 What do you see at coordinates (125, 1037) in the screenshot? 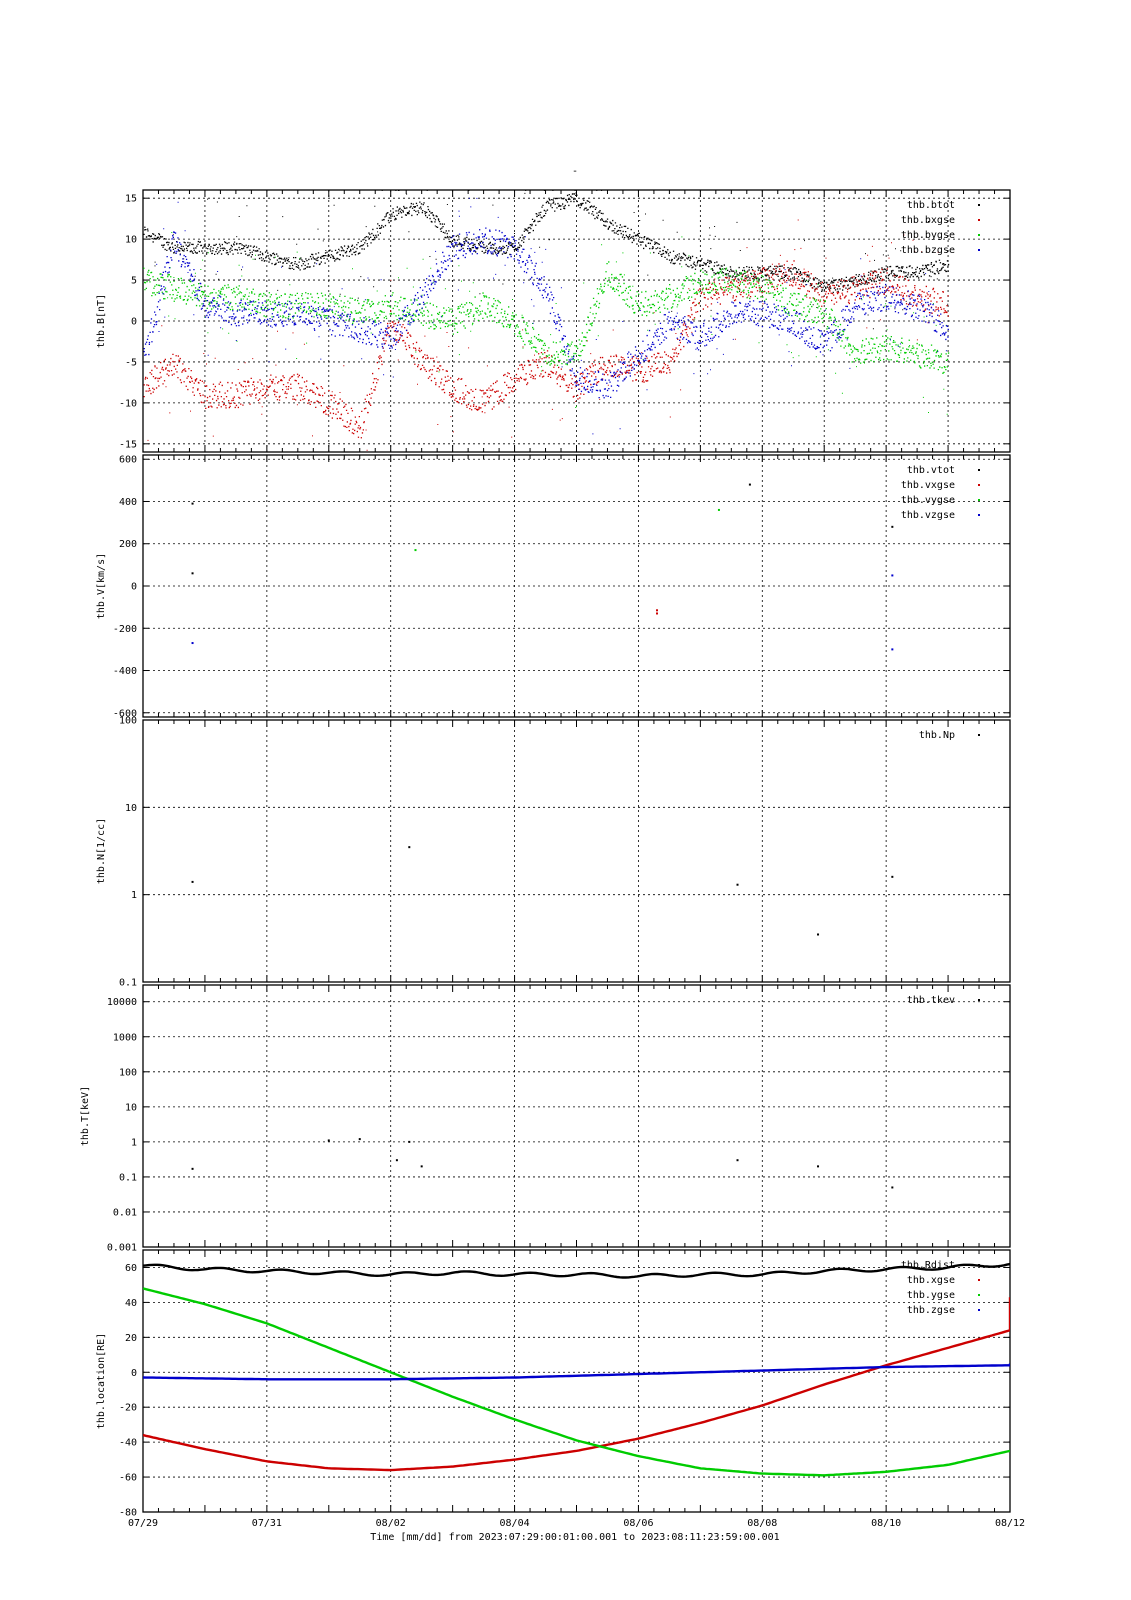
I see `y-tick-label: 1000` at bounding box center [125, 1037].